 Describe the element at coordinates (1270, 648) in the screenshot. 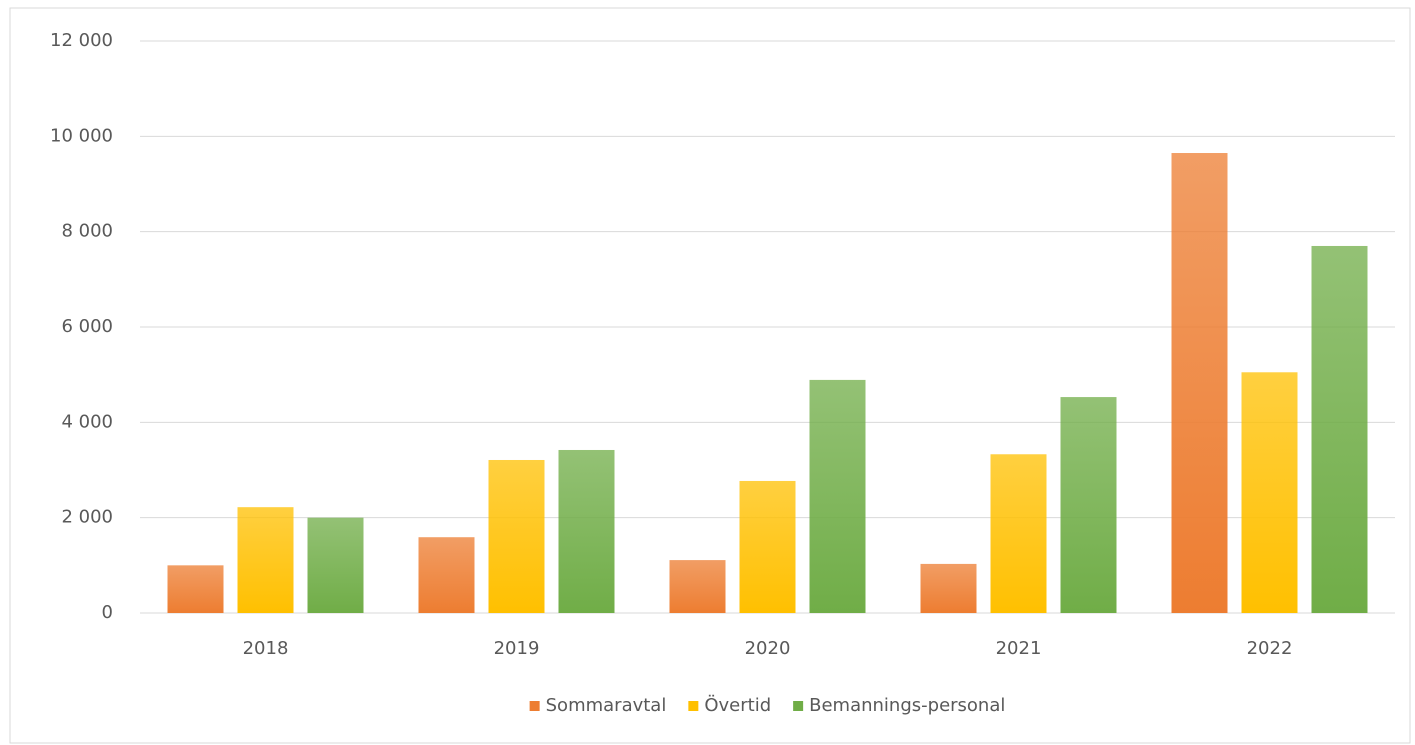

I see `x-tick-label: 2022` at that location.